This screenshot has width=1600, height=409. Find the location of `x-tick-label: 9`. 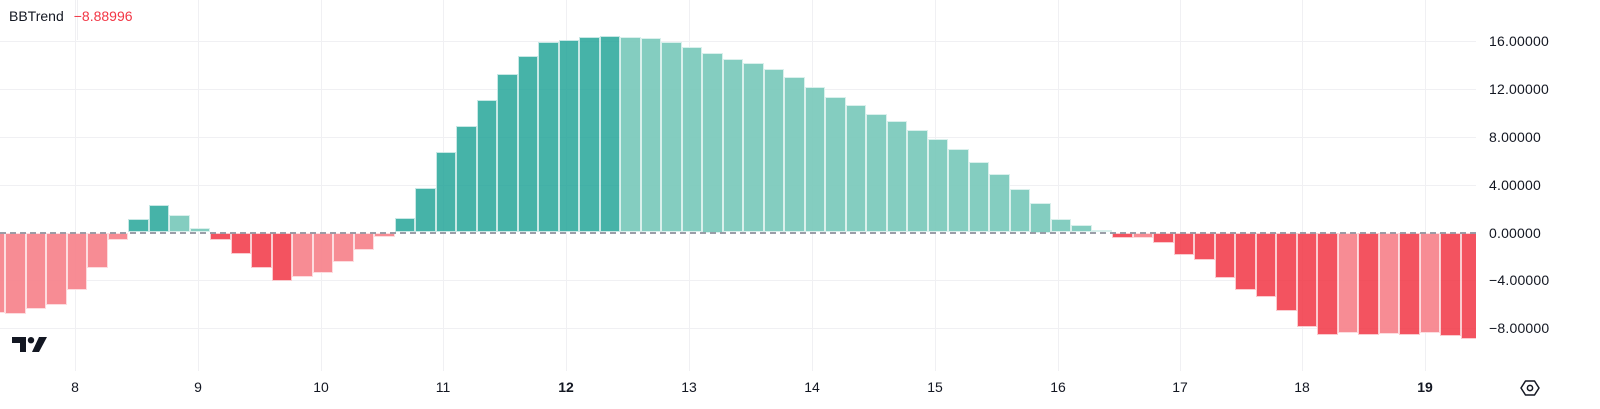

x-tick-label: 9 is located at coordinates (198, 387).